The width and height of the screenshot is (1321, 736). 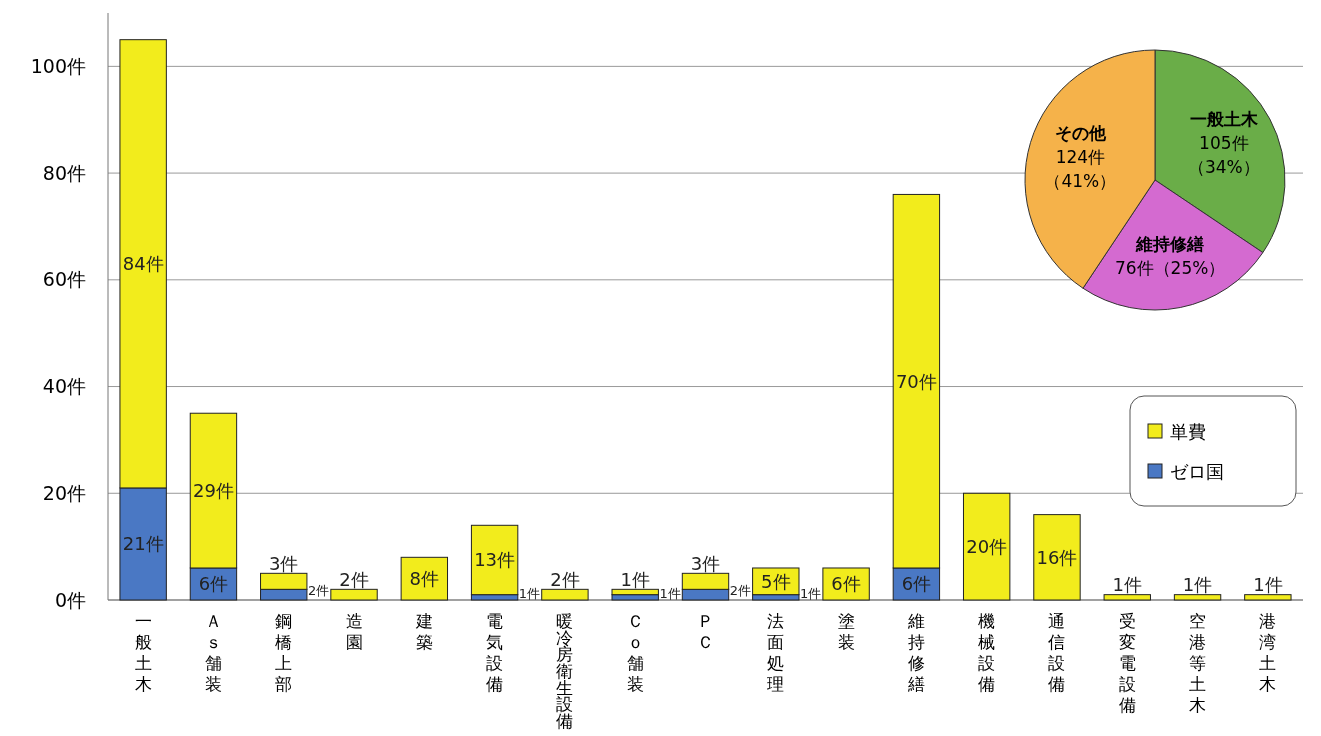 What do you see at coordinates (1223, 155) in the screenshot?
I see `data-label: 105件（34%）` at bounding box center [1223, 155].